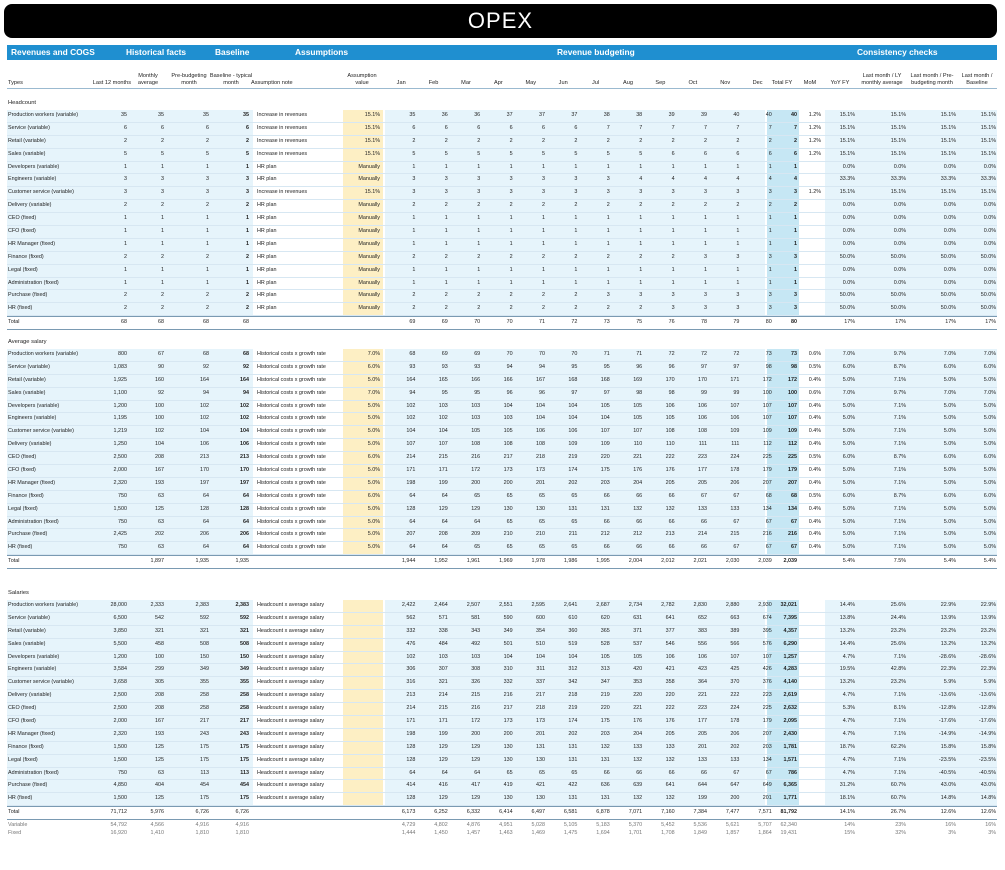 The height and width of the screenshot is (870, 1005). Describe the element at coordinates (540, 669) in the screenshot. I see `month-value: 311` at that location.